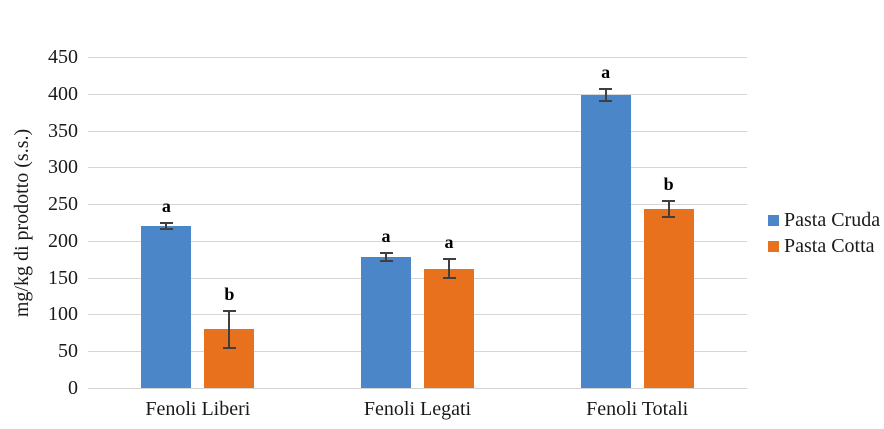 The width and height of the screenshot is (884, 429). I want to click on y-tick-label: 100, so click(63, 314).